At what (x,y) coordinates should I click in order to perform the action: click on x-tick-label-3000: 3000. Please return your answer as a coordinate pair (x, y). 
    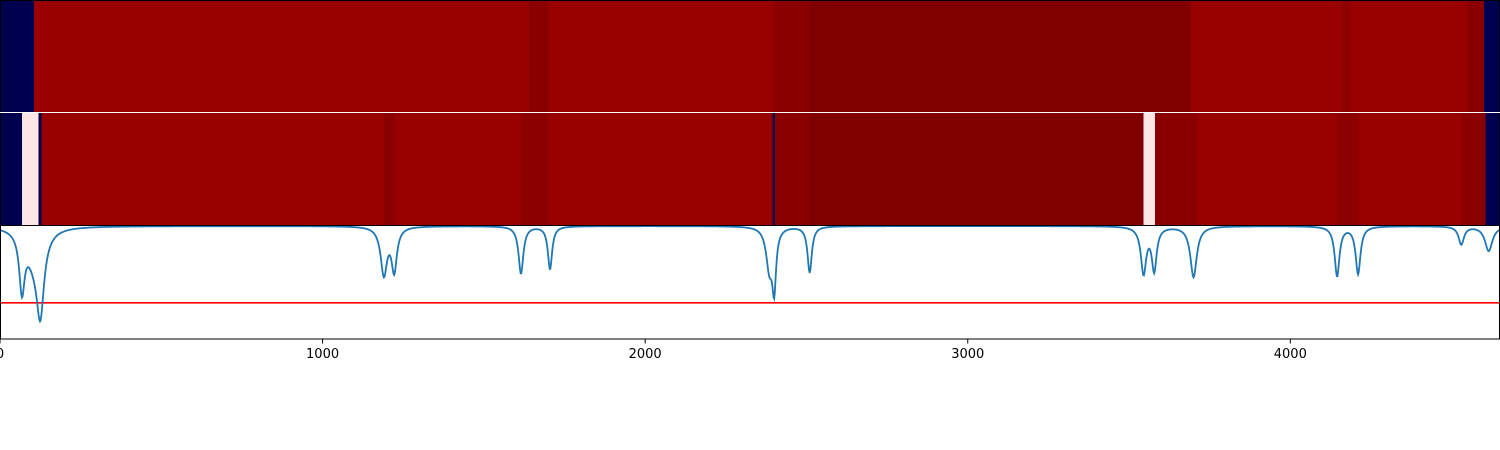
    Looking at the image, I should click on (967, 354).